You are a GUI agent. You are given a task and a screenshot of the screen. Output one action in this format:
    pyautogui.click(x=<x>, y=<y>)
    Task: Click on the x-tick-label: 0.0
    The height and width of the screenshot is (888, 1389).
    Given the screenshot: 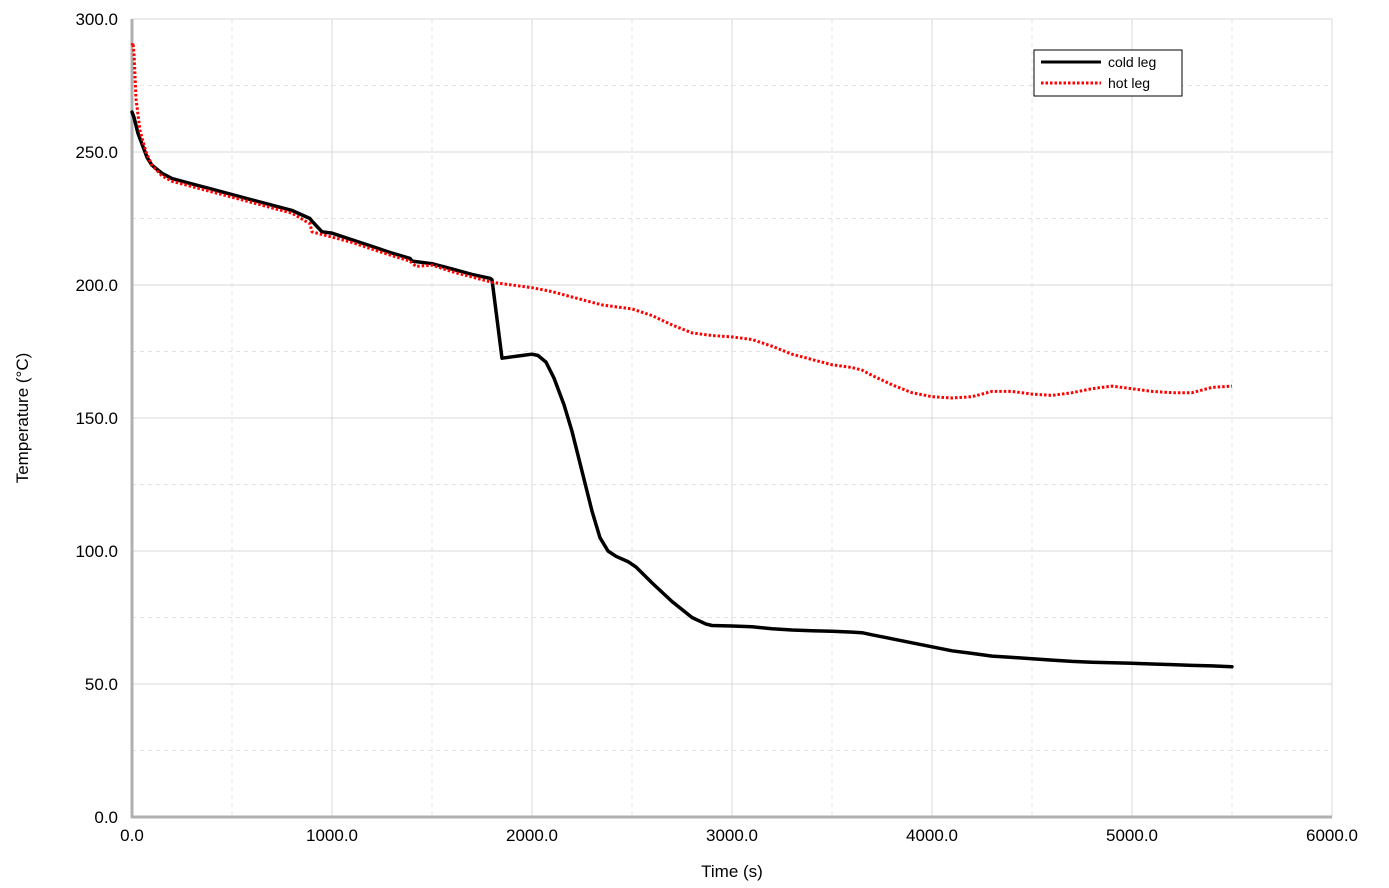 What is the action you would take?
    pyautogui.click(x=132, y=835)
    